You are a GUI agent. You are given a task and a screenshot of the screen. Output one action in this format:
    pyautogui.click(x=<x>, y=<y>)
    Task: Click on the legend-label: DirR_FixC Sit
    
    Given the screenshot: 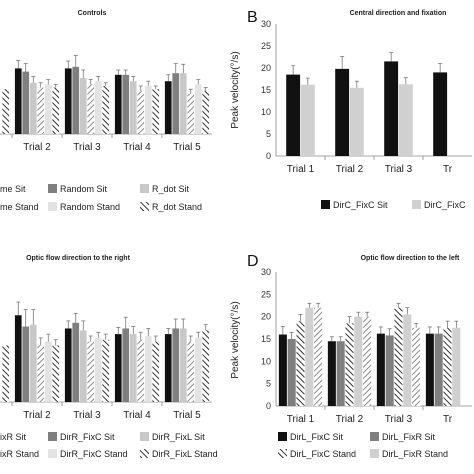 What is the action you would take?
    pyautogui.click(x=87, y=437)
    